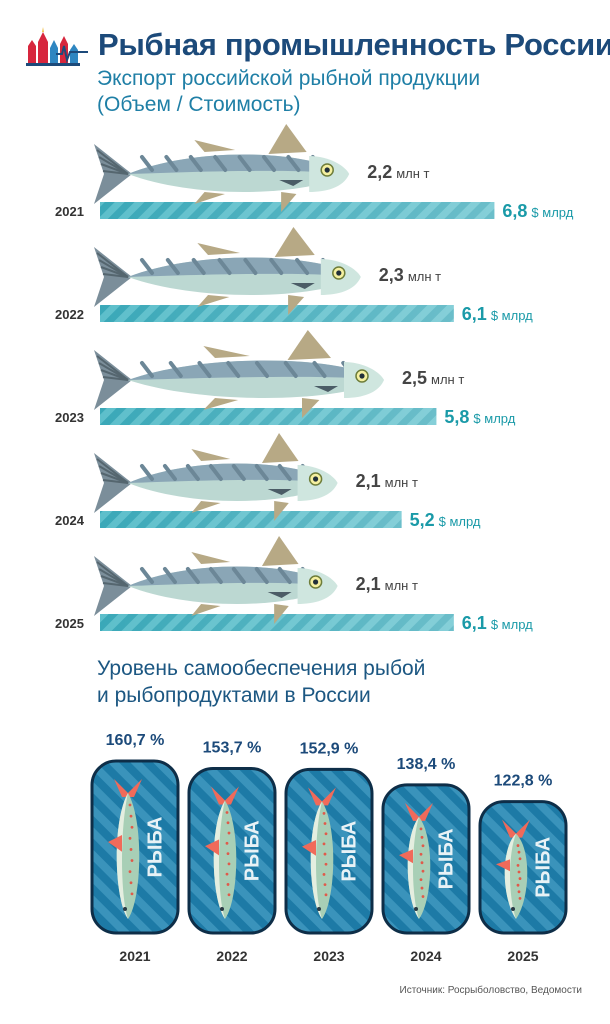 The width and height of the screenshot is (610, 1024). I want to click on value-number: 6,8, so click(514, 211).